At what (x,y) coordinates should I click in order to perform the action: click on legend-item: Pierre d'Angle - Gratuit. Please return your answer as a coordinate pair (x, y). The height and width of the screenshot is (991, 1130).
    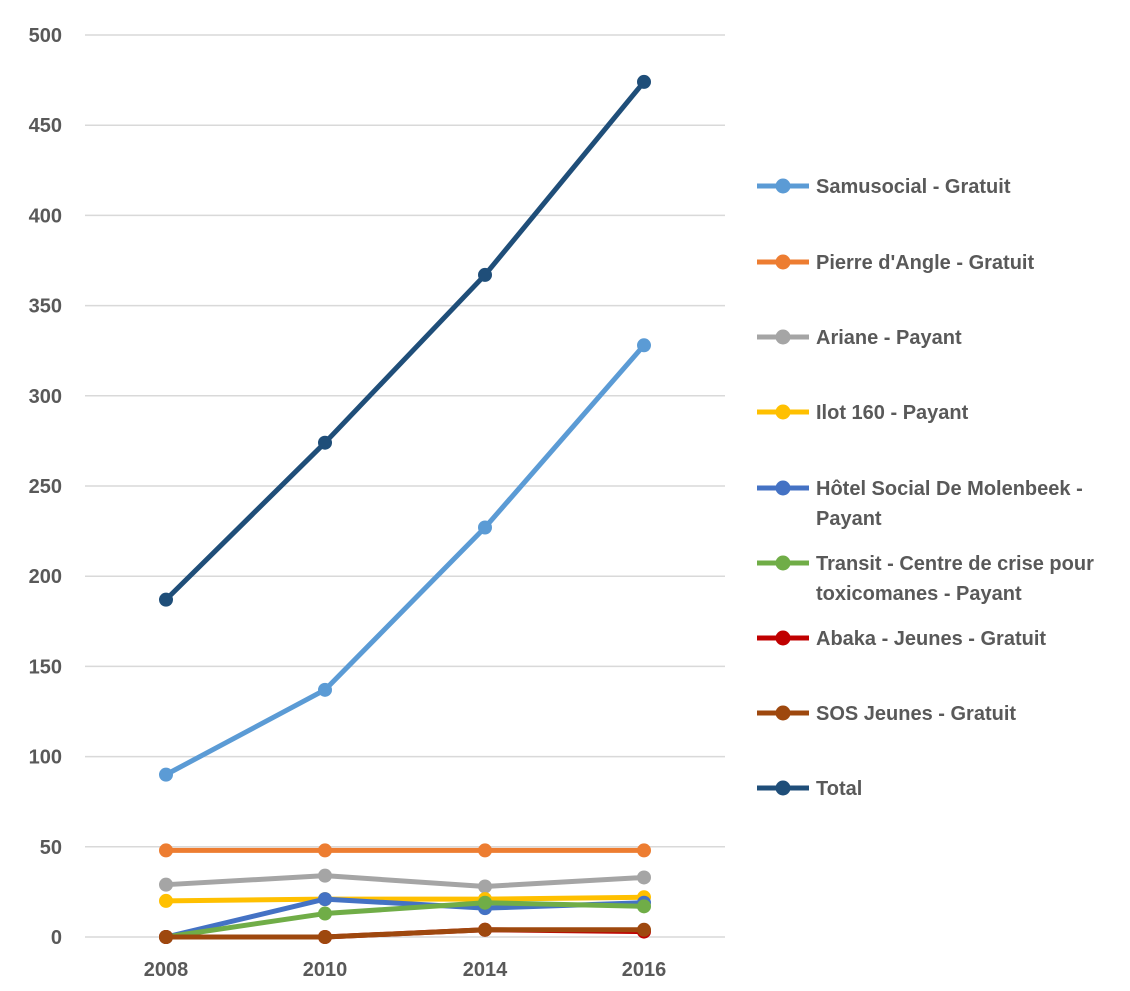
    Looking at the image, I should click on (895, 263).